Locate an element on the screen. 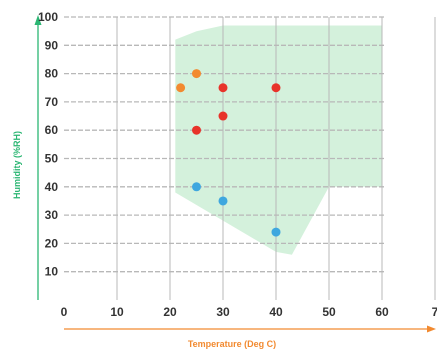 This screenshot has width=437, height=352. x-tick-label: 20 is located at coordinates (170, 312).